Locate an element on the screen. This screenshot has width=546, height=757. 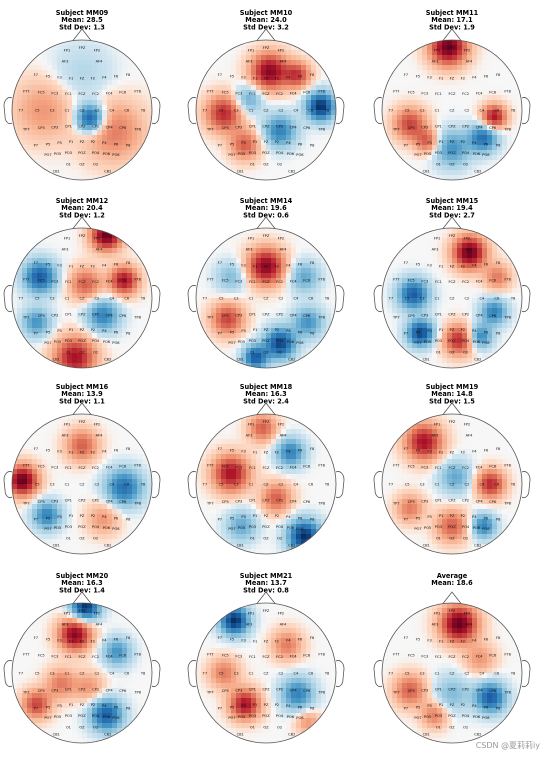
electrode-label: CP3 is located at coordinates (238, 315).